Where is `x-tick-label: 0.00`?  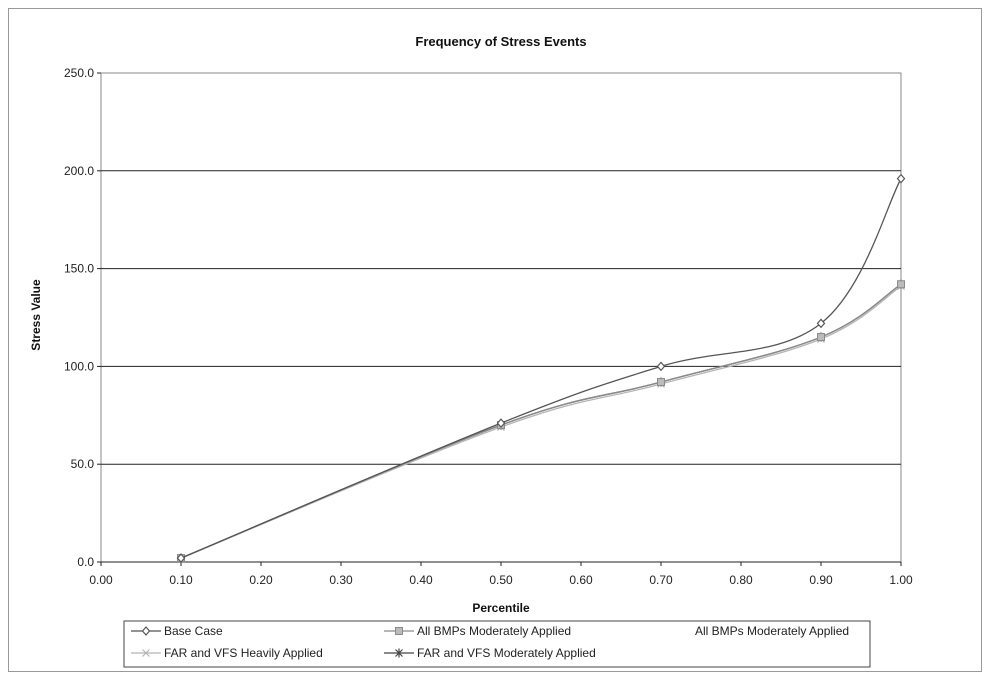
x-tick-label: 0.00 is located at coordinates (101, 580).